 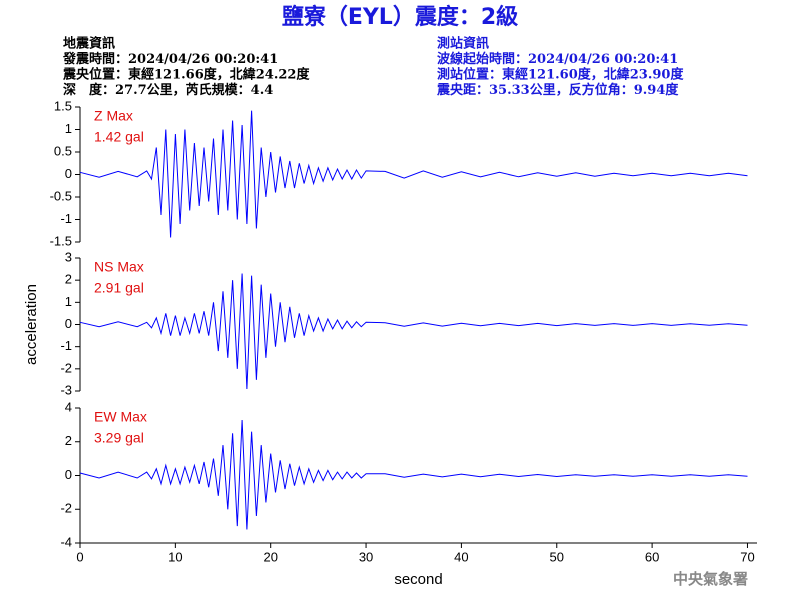 What do you see at coordinates (61, 240) in the screenshot?
I see `y-tick-label: -1.5` at bounding box center [61, 240].